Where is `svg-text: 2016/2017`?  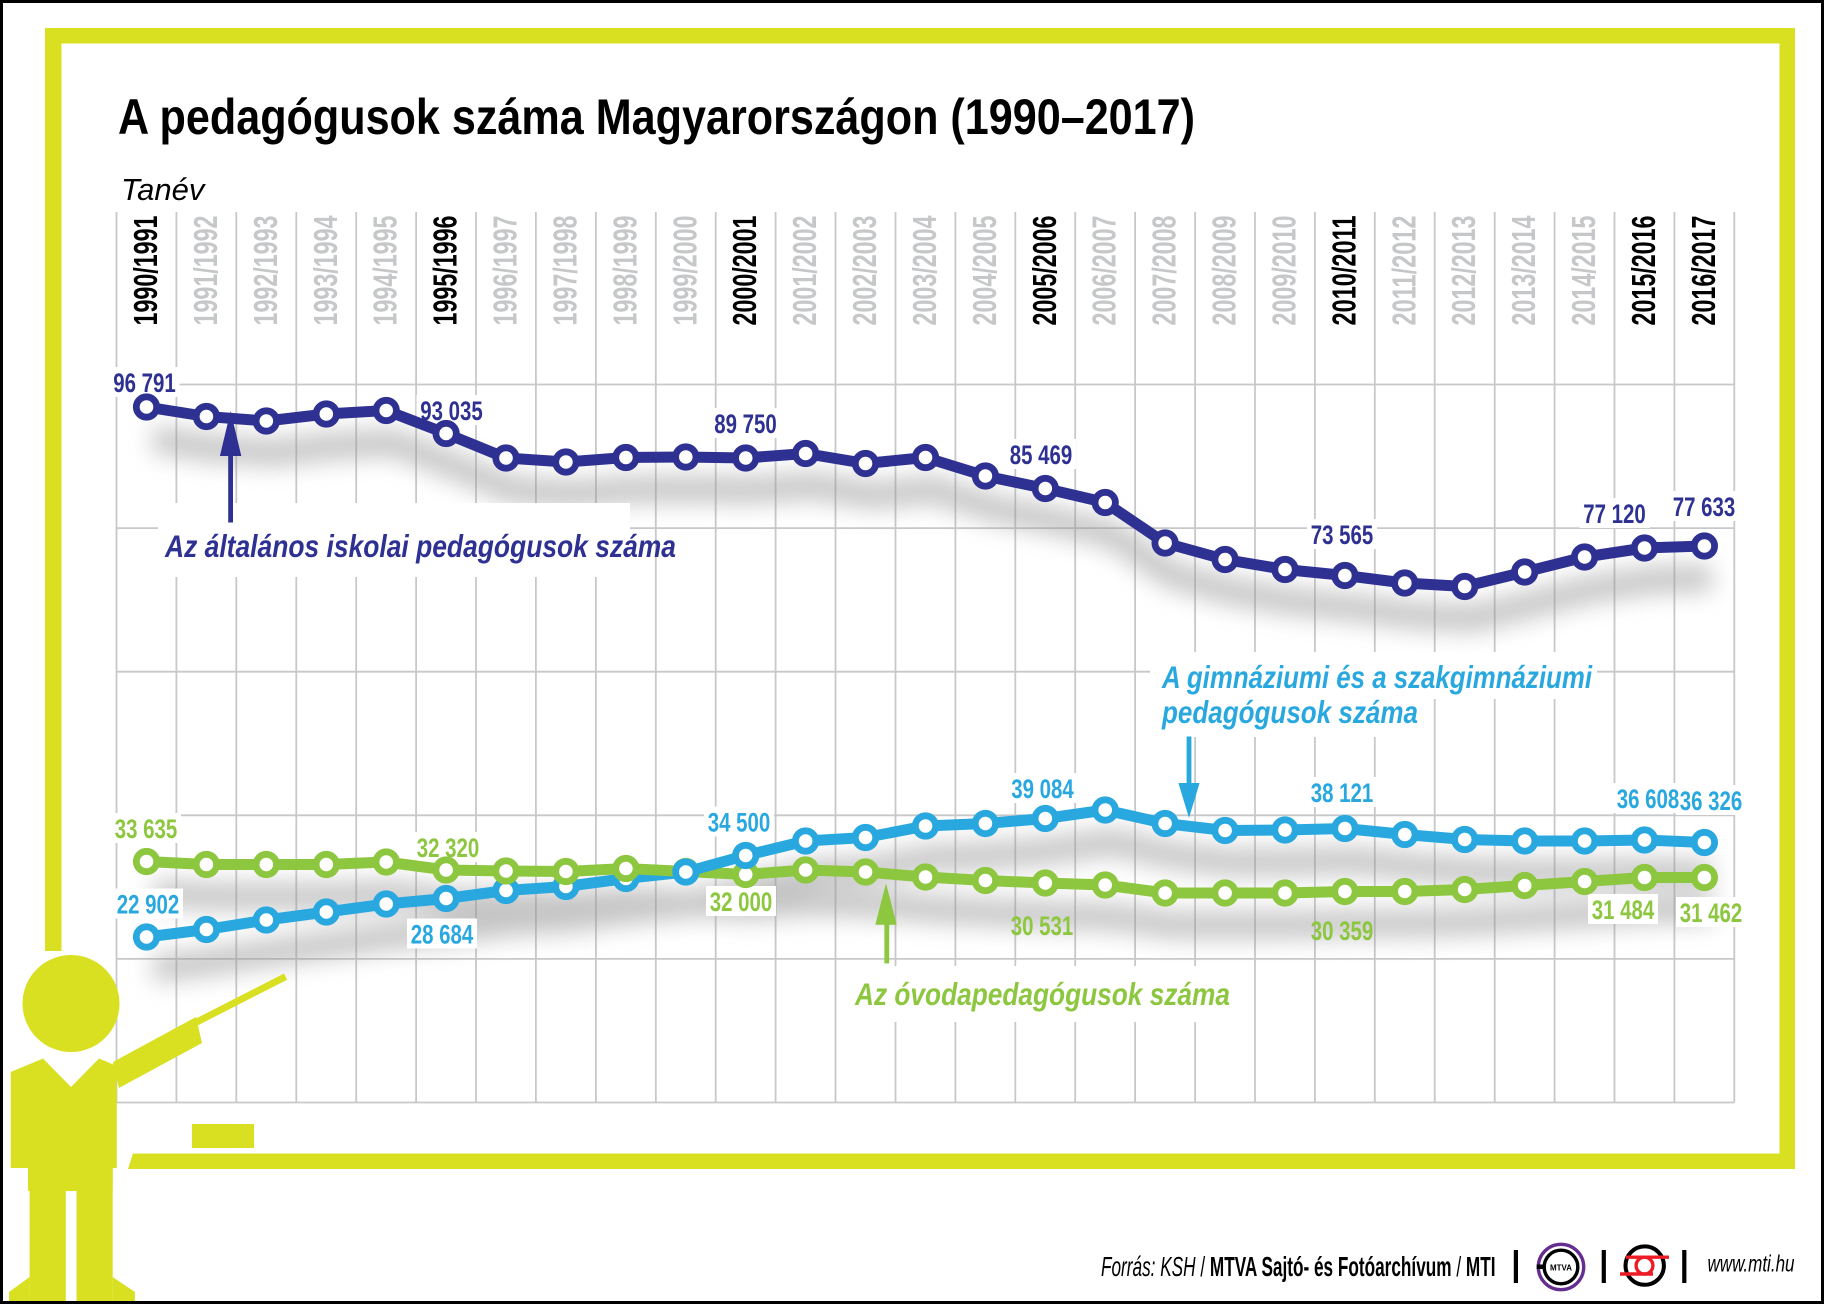 svg-text: 2016/2017 is located at coordinates (1703, 271).